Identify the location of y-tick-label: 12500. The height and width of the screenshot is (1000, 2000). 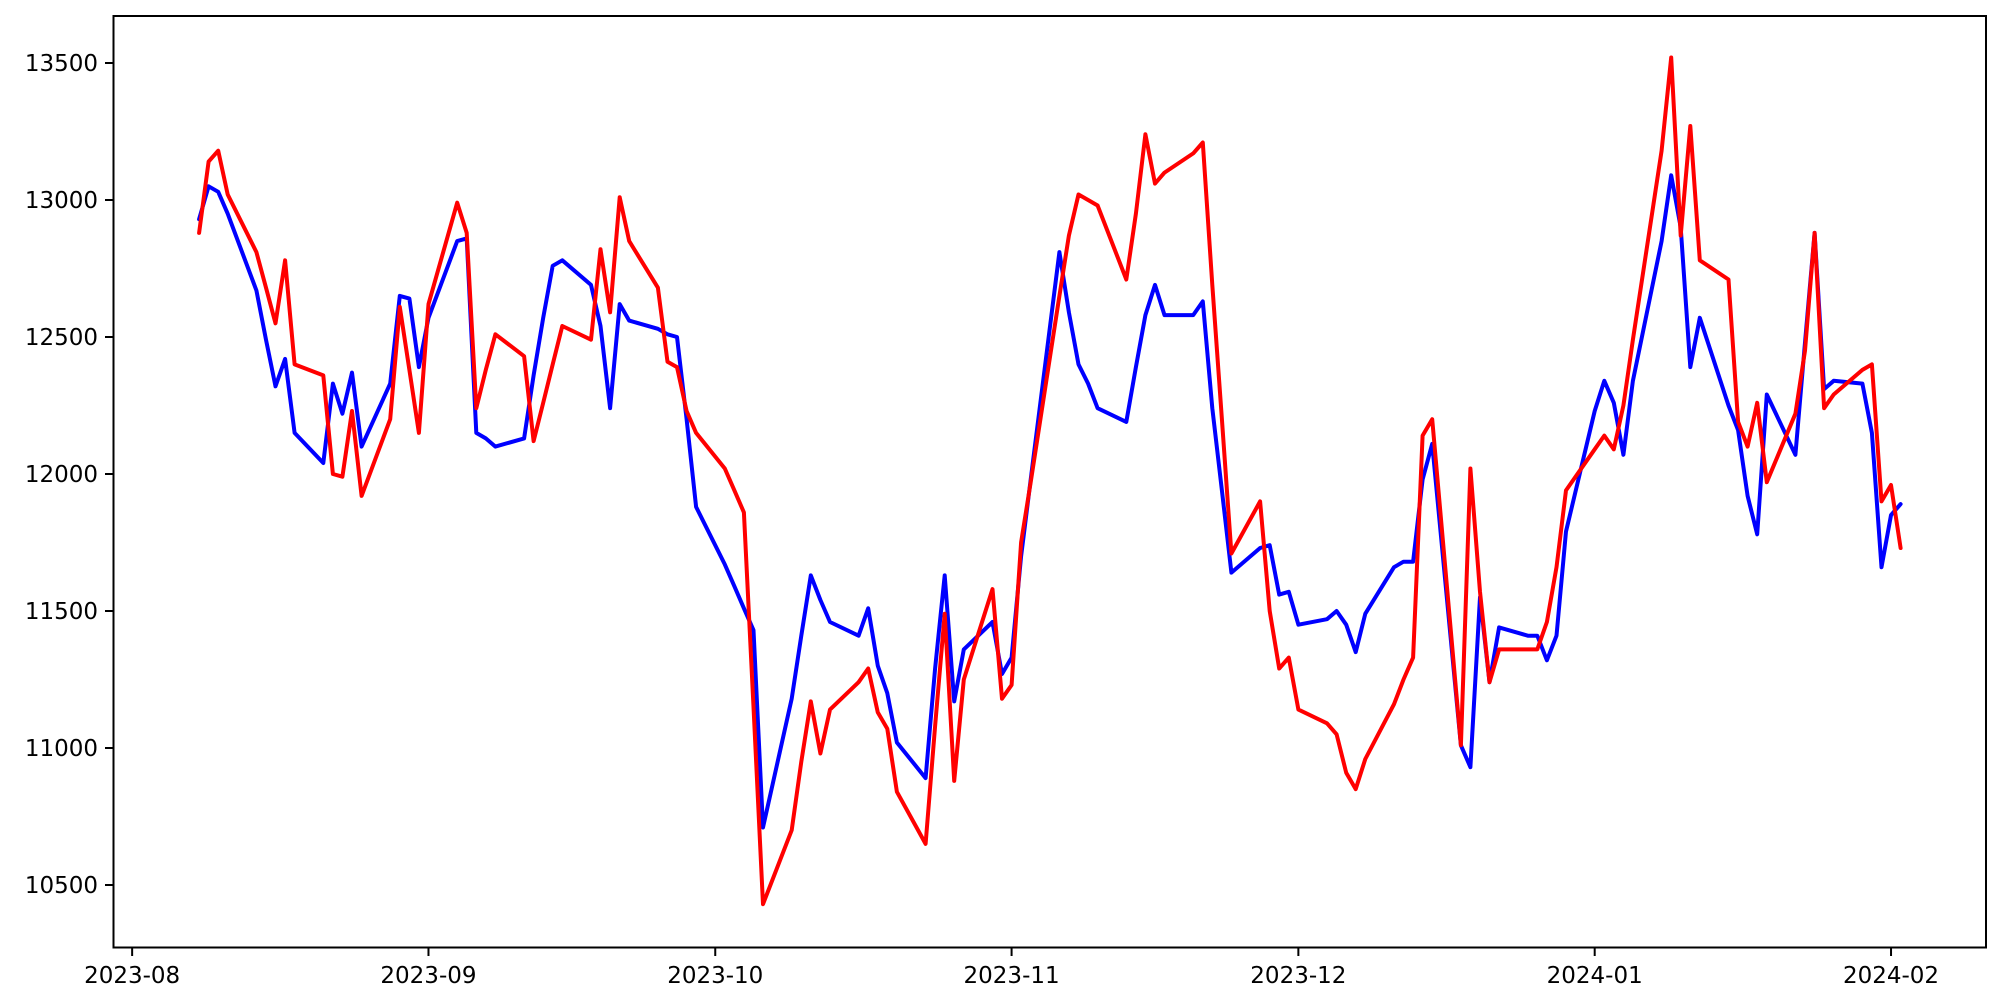
(61, 338).